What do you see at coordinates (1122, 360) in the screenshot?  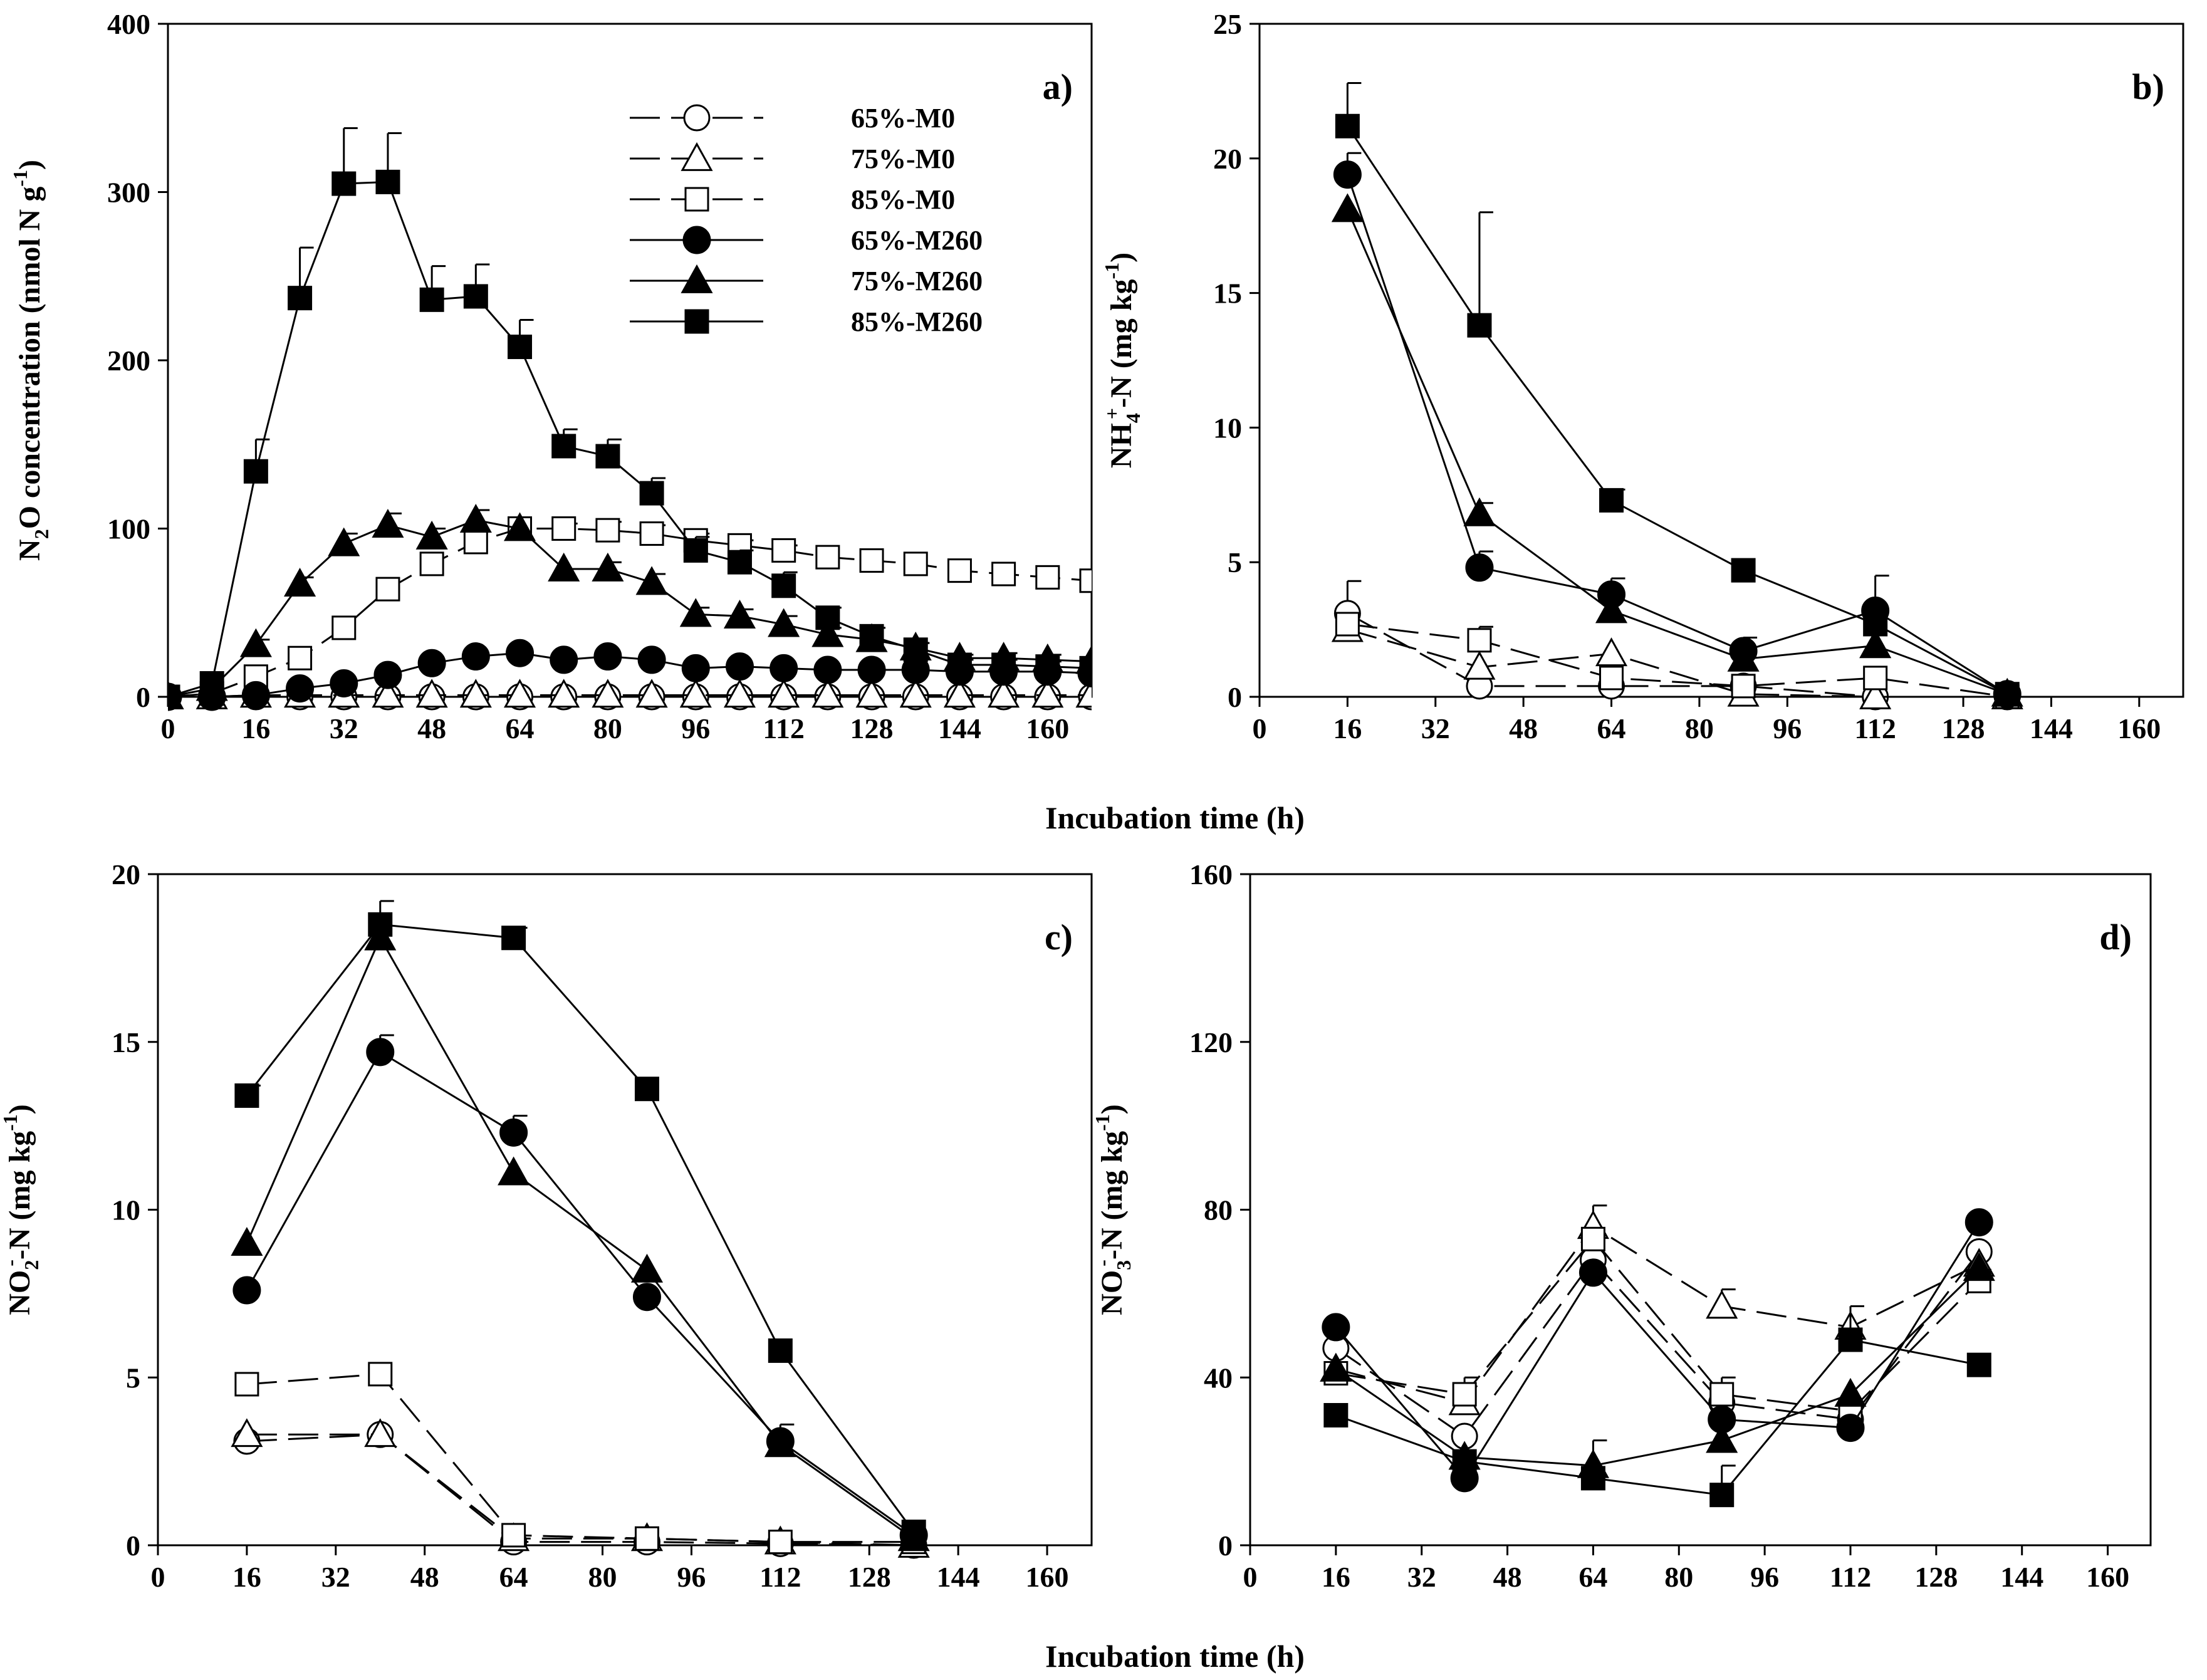 I see `y-axis-label: NH4+-N (mg kg-1)` at bounding box center [1122, 360].